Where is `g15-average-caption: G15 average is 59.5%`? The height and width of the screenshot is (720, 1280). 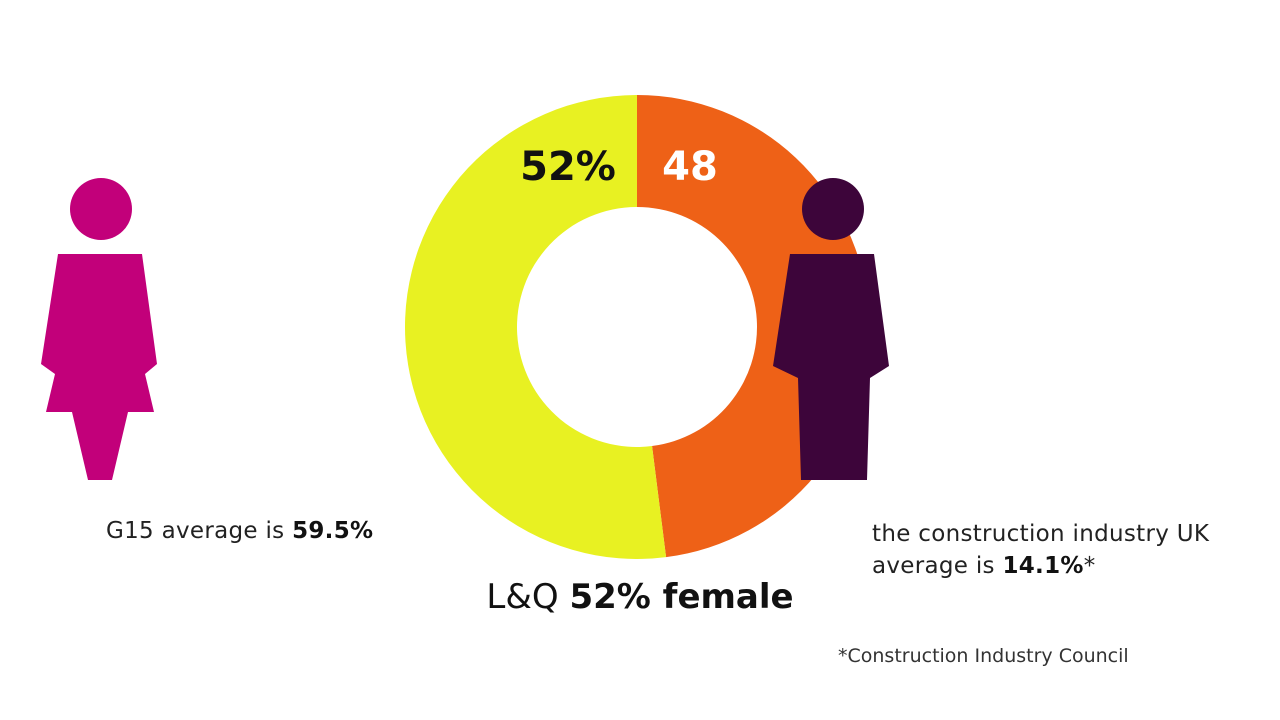
g15-average-caption: G15 average is 59.5% is located at coordinates (239, 531).